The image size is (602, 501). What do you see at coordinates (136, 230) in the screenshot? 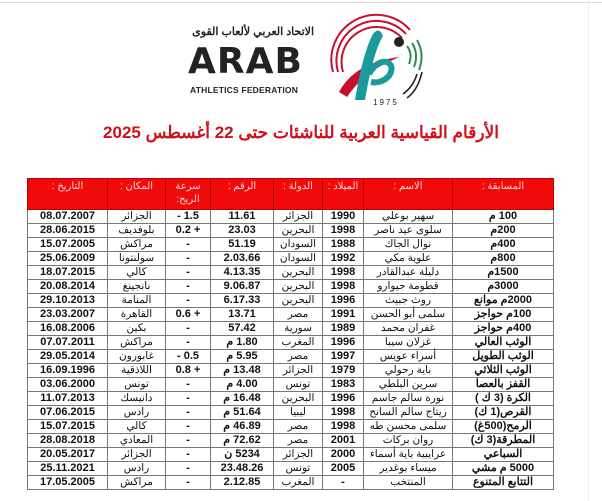
I see `cell-venue: بلوفديف` at bounding box center [136, 230].